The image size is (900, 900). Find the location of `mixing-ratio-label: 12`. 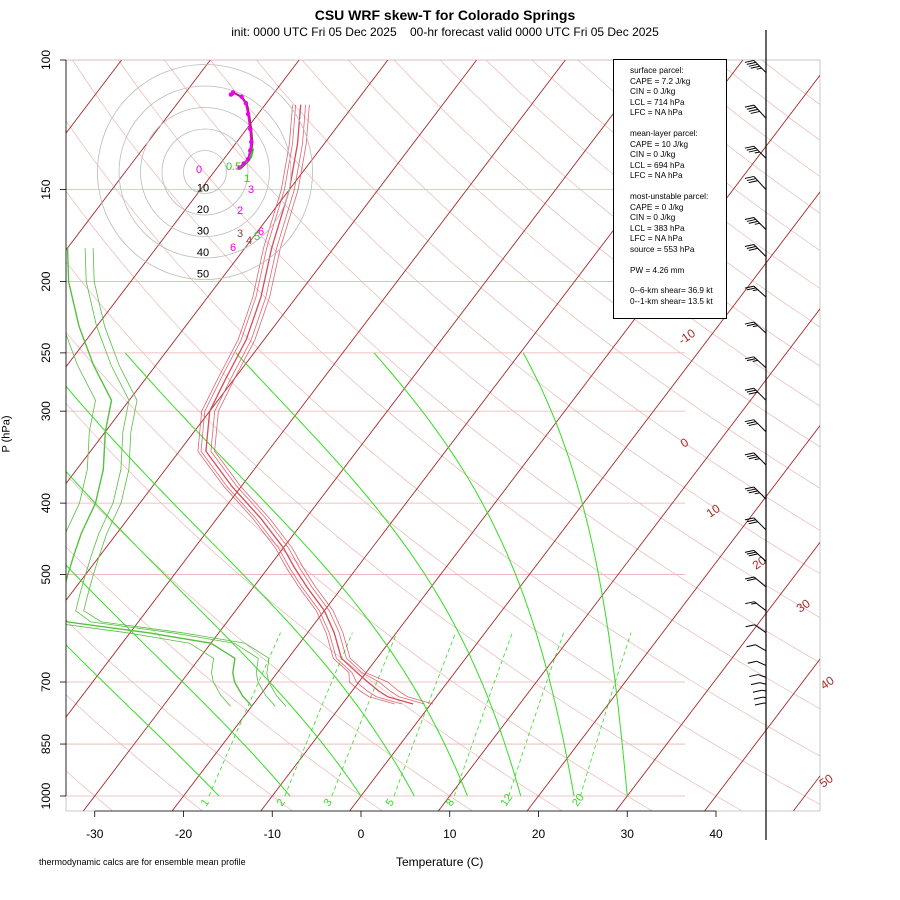

mixing-ratio-label: 12 is located at coordinates (506, 800).